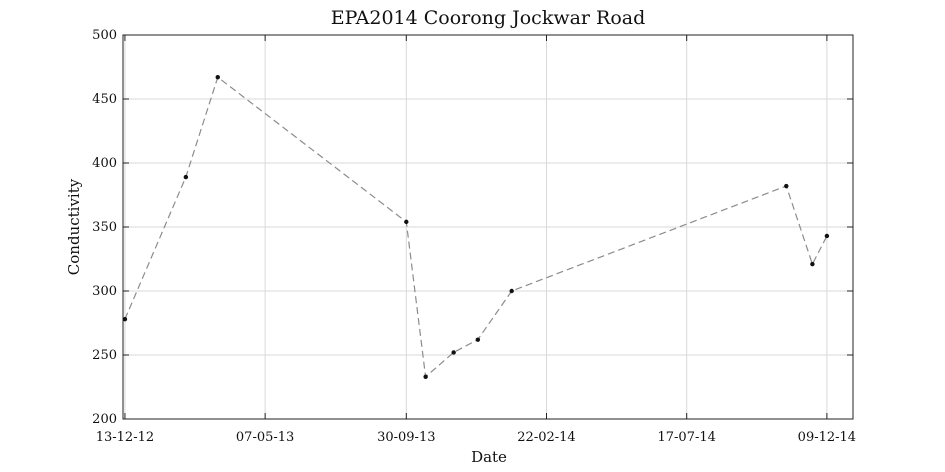  What do you see at coordinates (125, 437) in the screenshot?
I see `x-tick-label: 13-12-12` at bounding box center [125, 437].